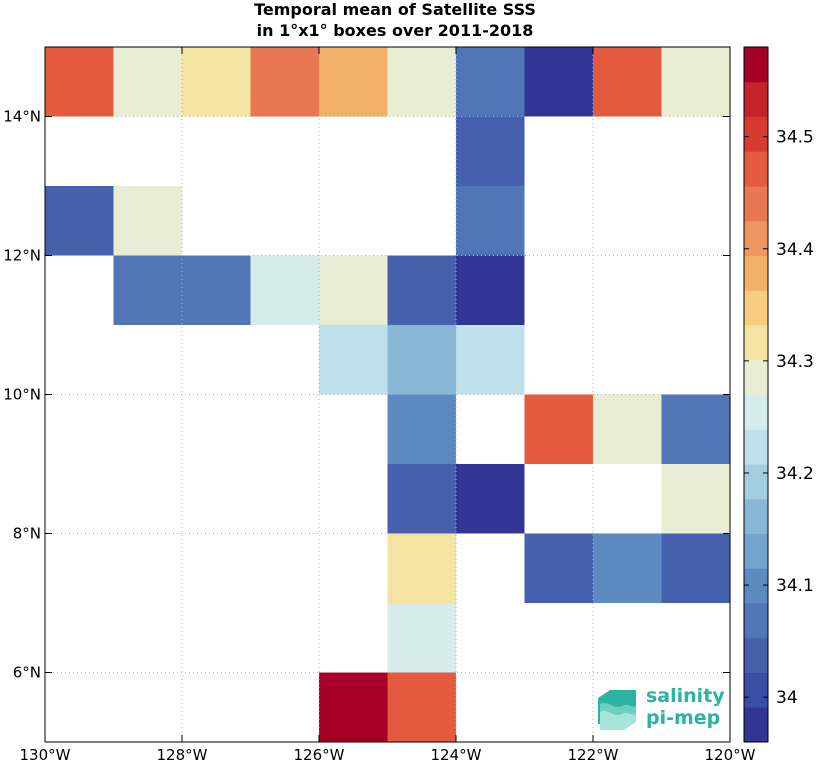  I want to click on x-tick-label: 130°W, so click(45, 754).